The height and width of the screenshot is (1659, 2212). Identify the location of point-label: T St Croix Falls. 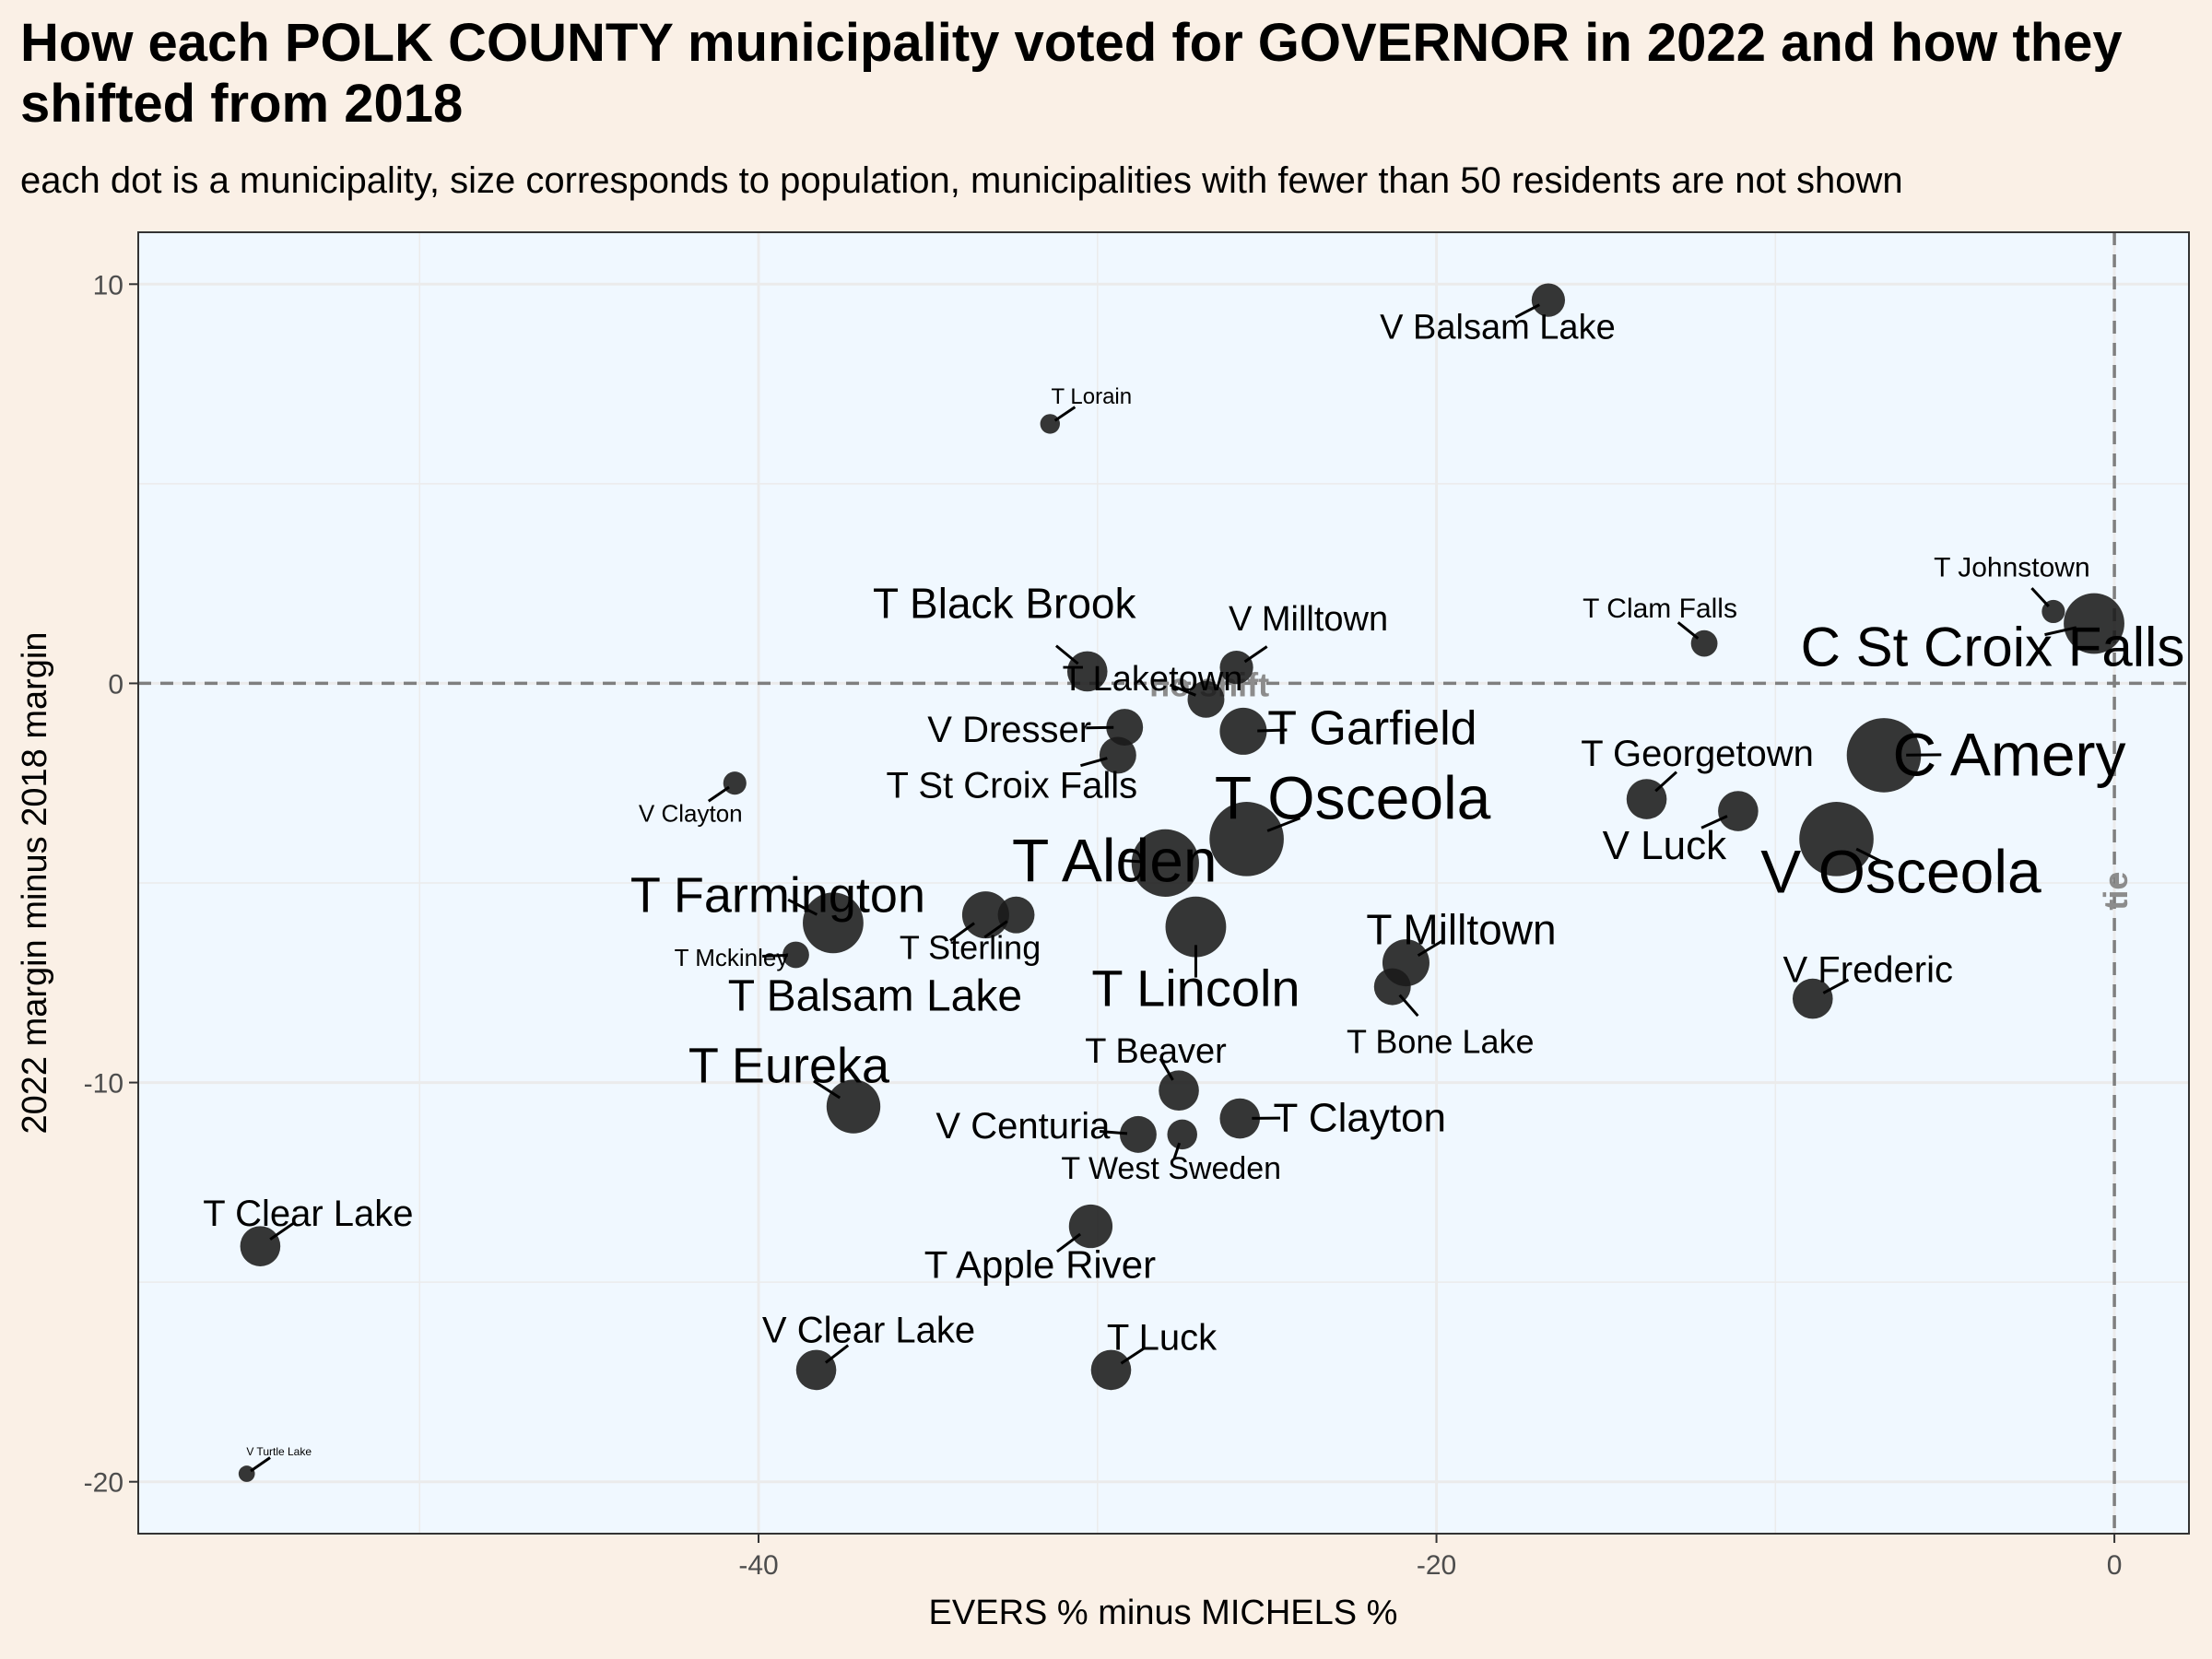
(1012, 785).